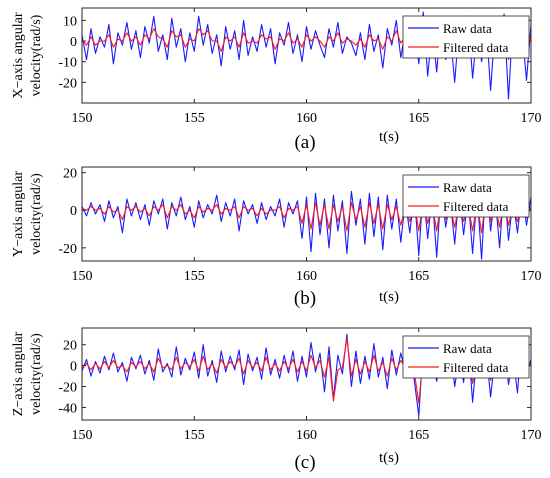 The width and height of the screenshot is (550, 478). What do you see at coordinates (67, 63) in the screenshot?
I see `y-tick-label: -10` at bounding box center [67, 63].